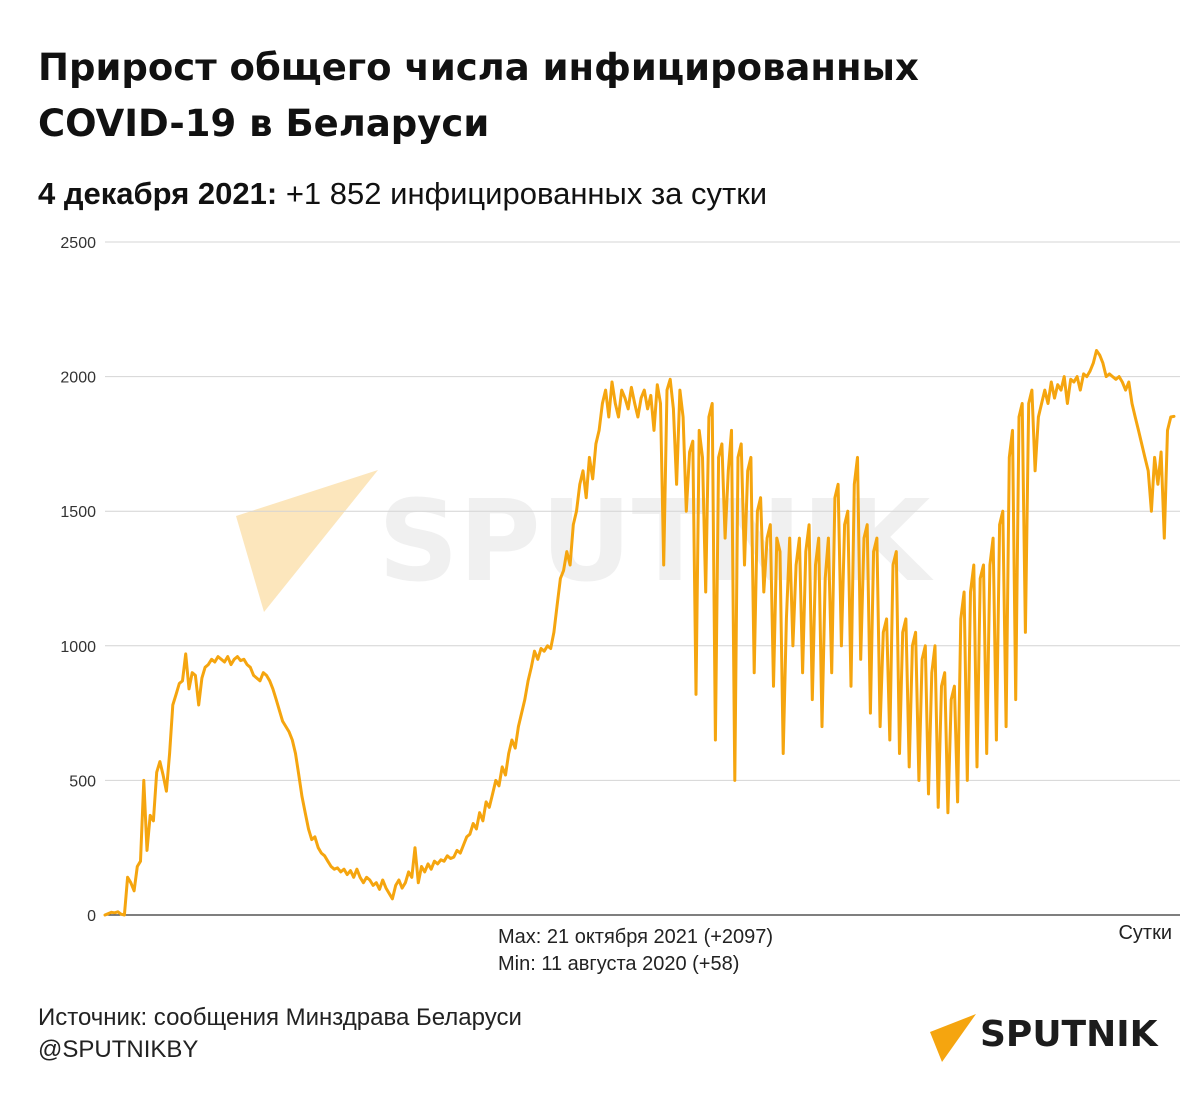  I want to click on max-note: Max: 21 октября 2021 (+2097), so click(636, 937).